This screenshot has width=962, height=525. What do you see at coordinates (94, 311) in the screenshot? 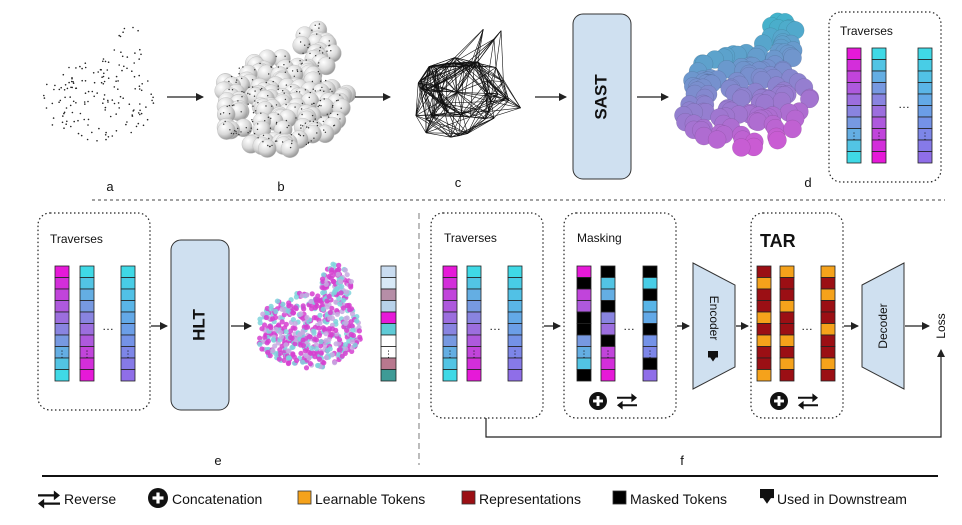
I see `traverses-box-e` at bounding box center [94, 311].